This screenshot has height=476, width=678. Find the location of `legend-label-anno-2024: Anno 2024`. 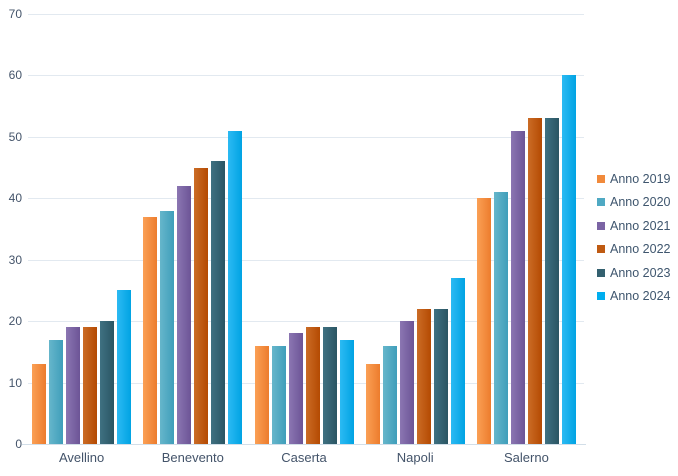

legend-label-anno-2024: Anno 2024 is located at coordinates (640, 296).